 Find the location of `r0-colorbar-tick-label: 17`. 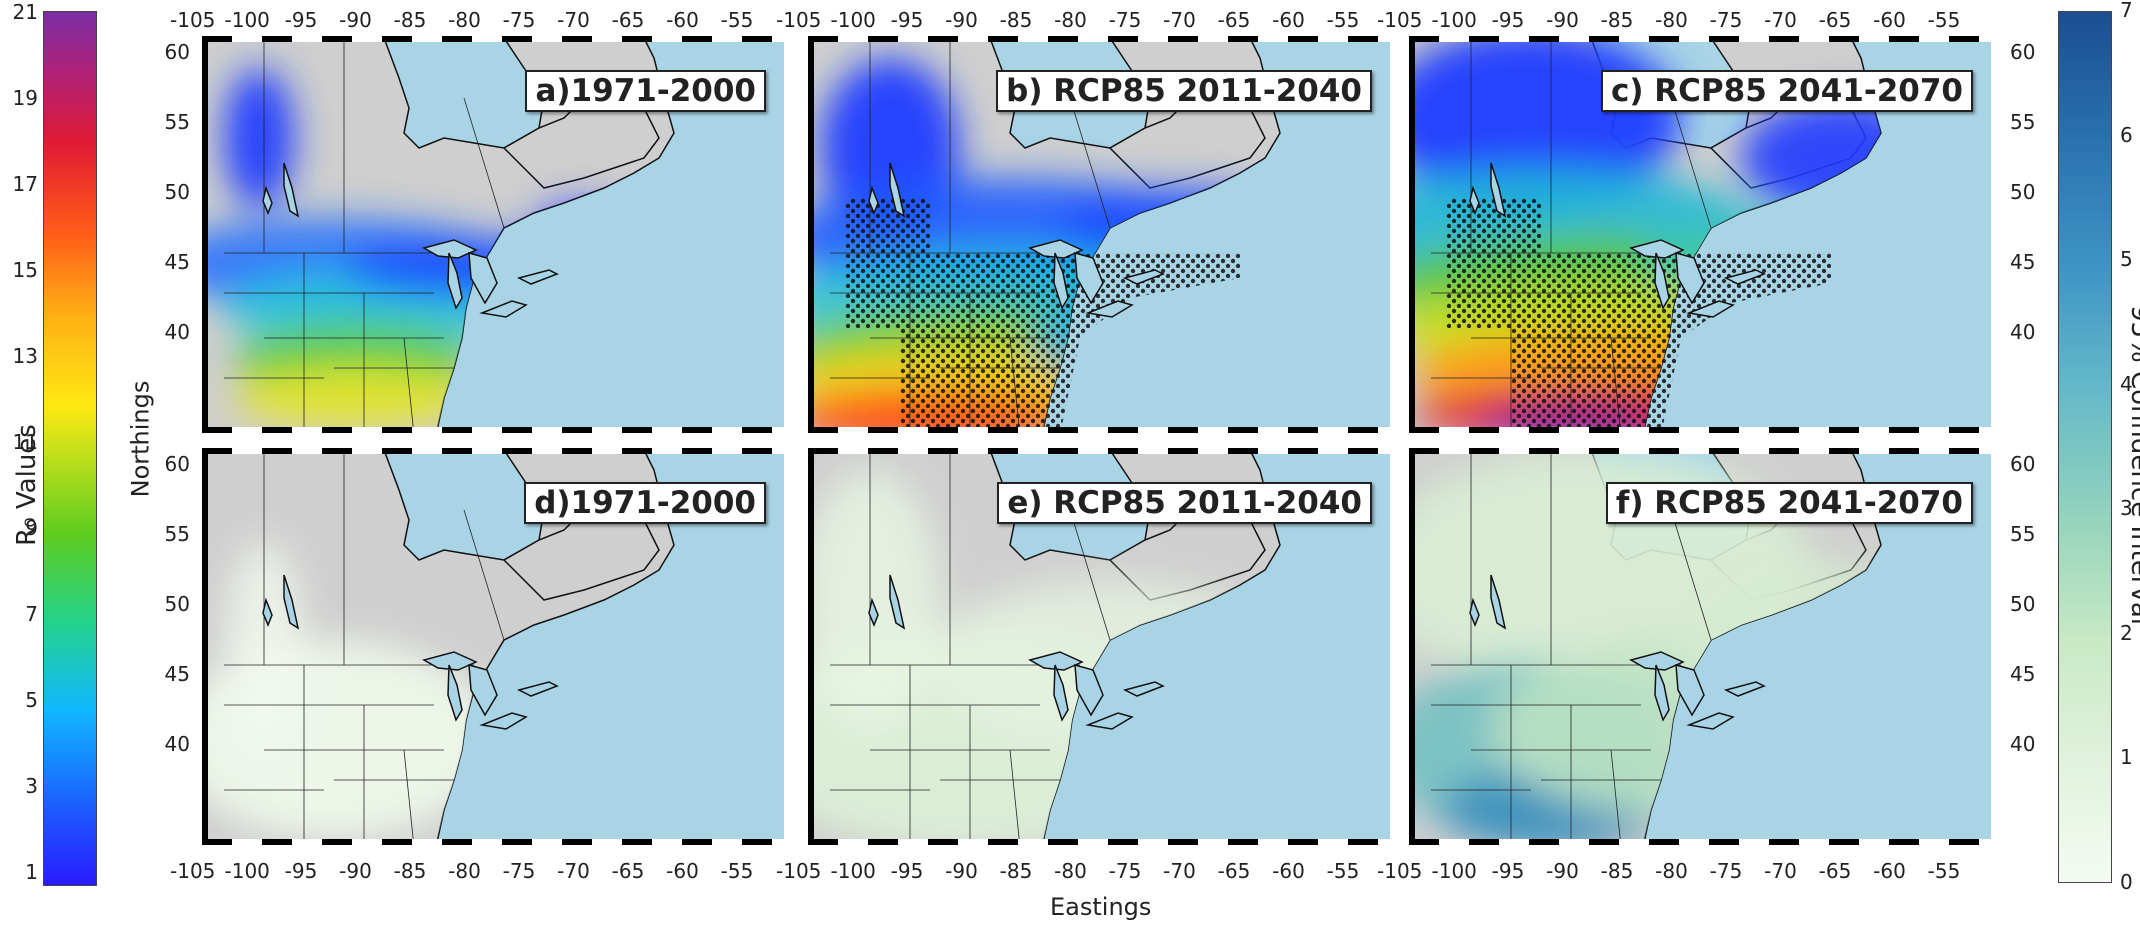

r0-colorbar-tick-label: 17 is located at coordinates (25, 184).